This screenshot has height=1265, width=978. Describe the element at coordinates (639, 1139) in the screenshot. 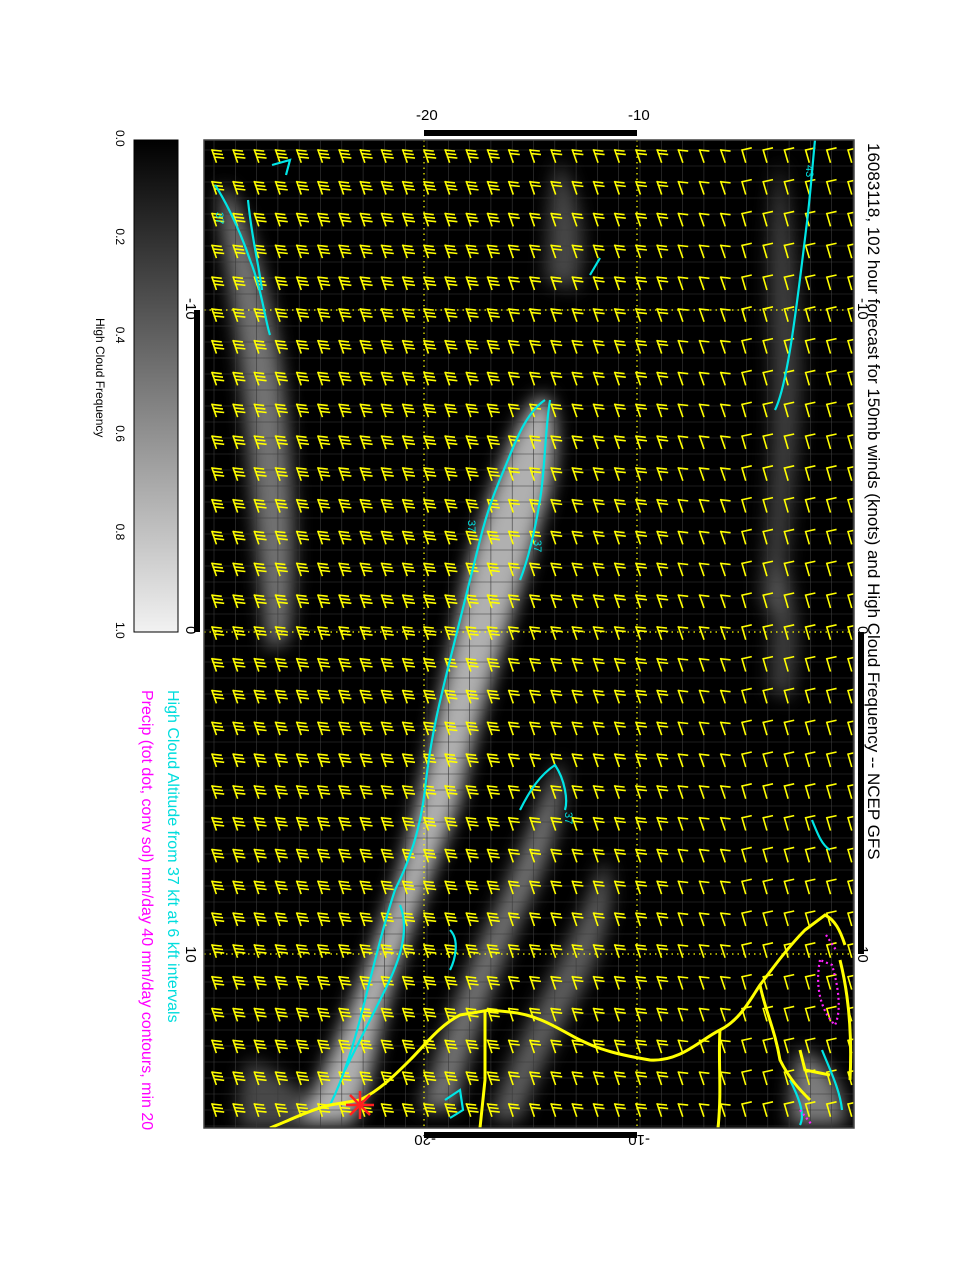

I see `lon-label-bottom: -10` at that location.